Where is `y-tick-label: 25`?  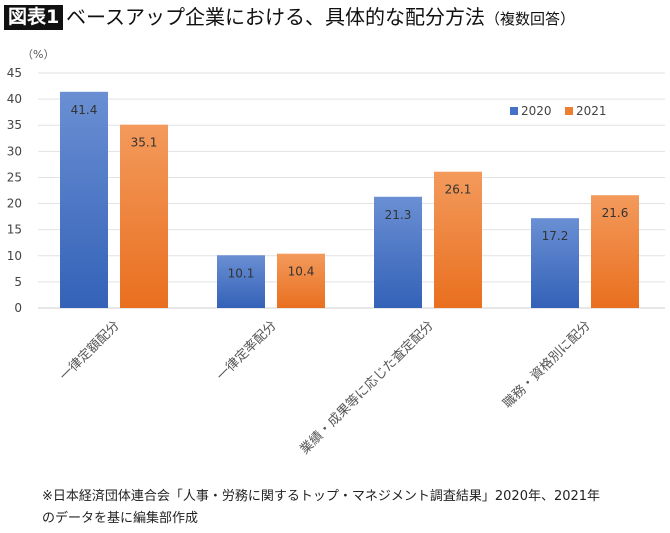 y-tick-label: 25 is located at coordinates (14, 177).